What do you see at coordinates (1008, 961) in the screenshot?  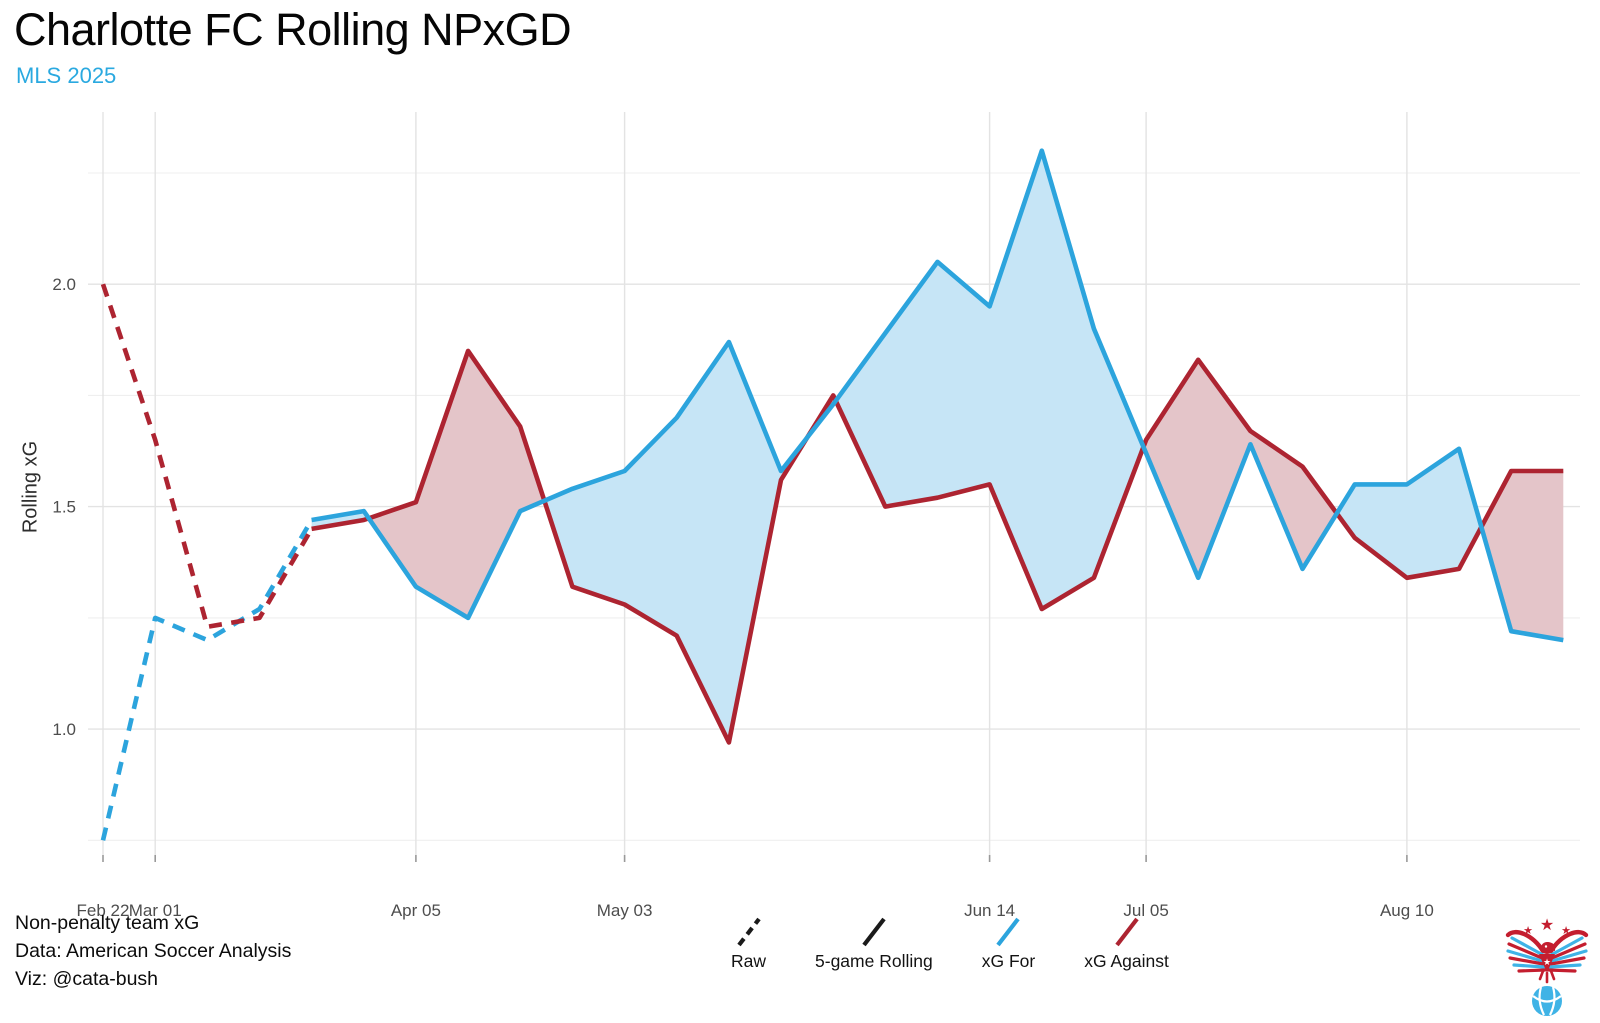 I see `legend-label-xg-for: xG For` at bounding box center [1008, 961].